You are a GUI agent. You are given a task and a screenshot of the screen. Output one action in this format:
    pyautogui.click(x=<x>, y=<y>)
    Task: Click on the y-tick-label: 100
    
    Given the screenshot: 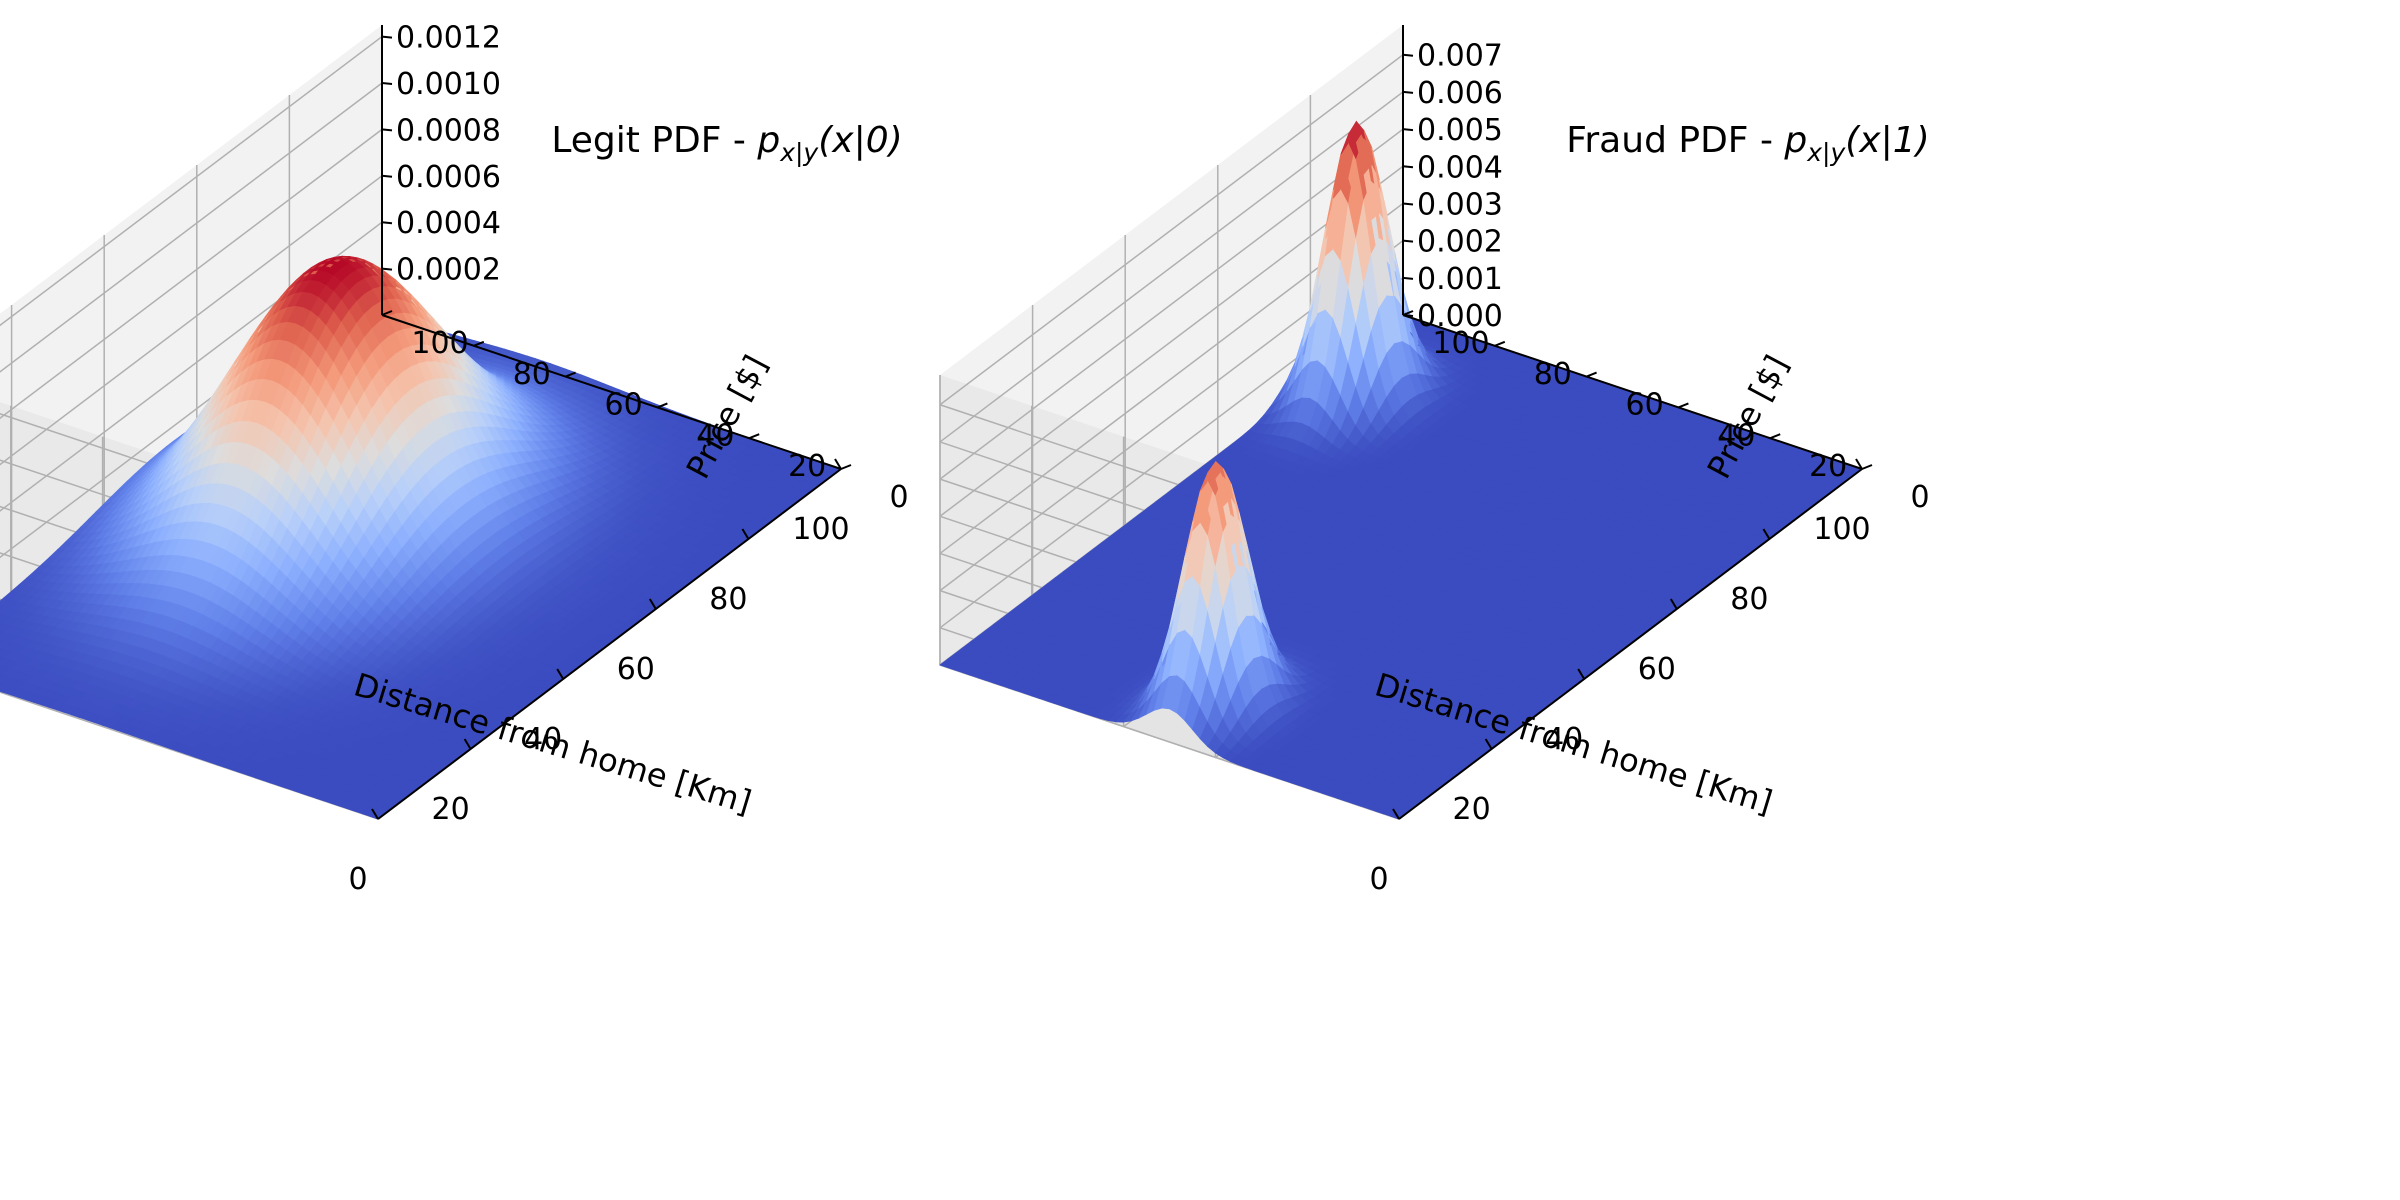 What is the action you would take?
    pyautogui.click(x=439, y=343)
    